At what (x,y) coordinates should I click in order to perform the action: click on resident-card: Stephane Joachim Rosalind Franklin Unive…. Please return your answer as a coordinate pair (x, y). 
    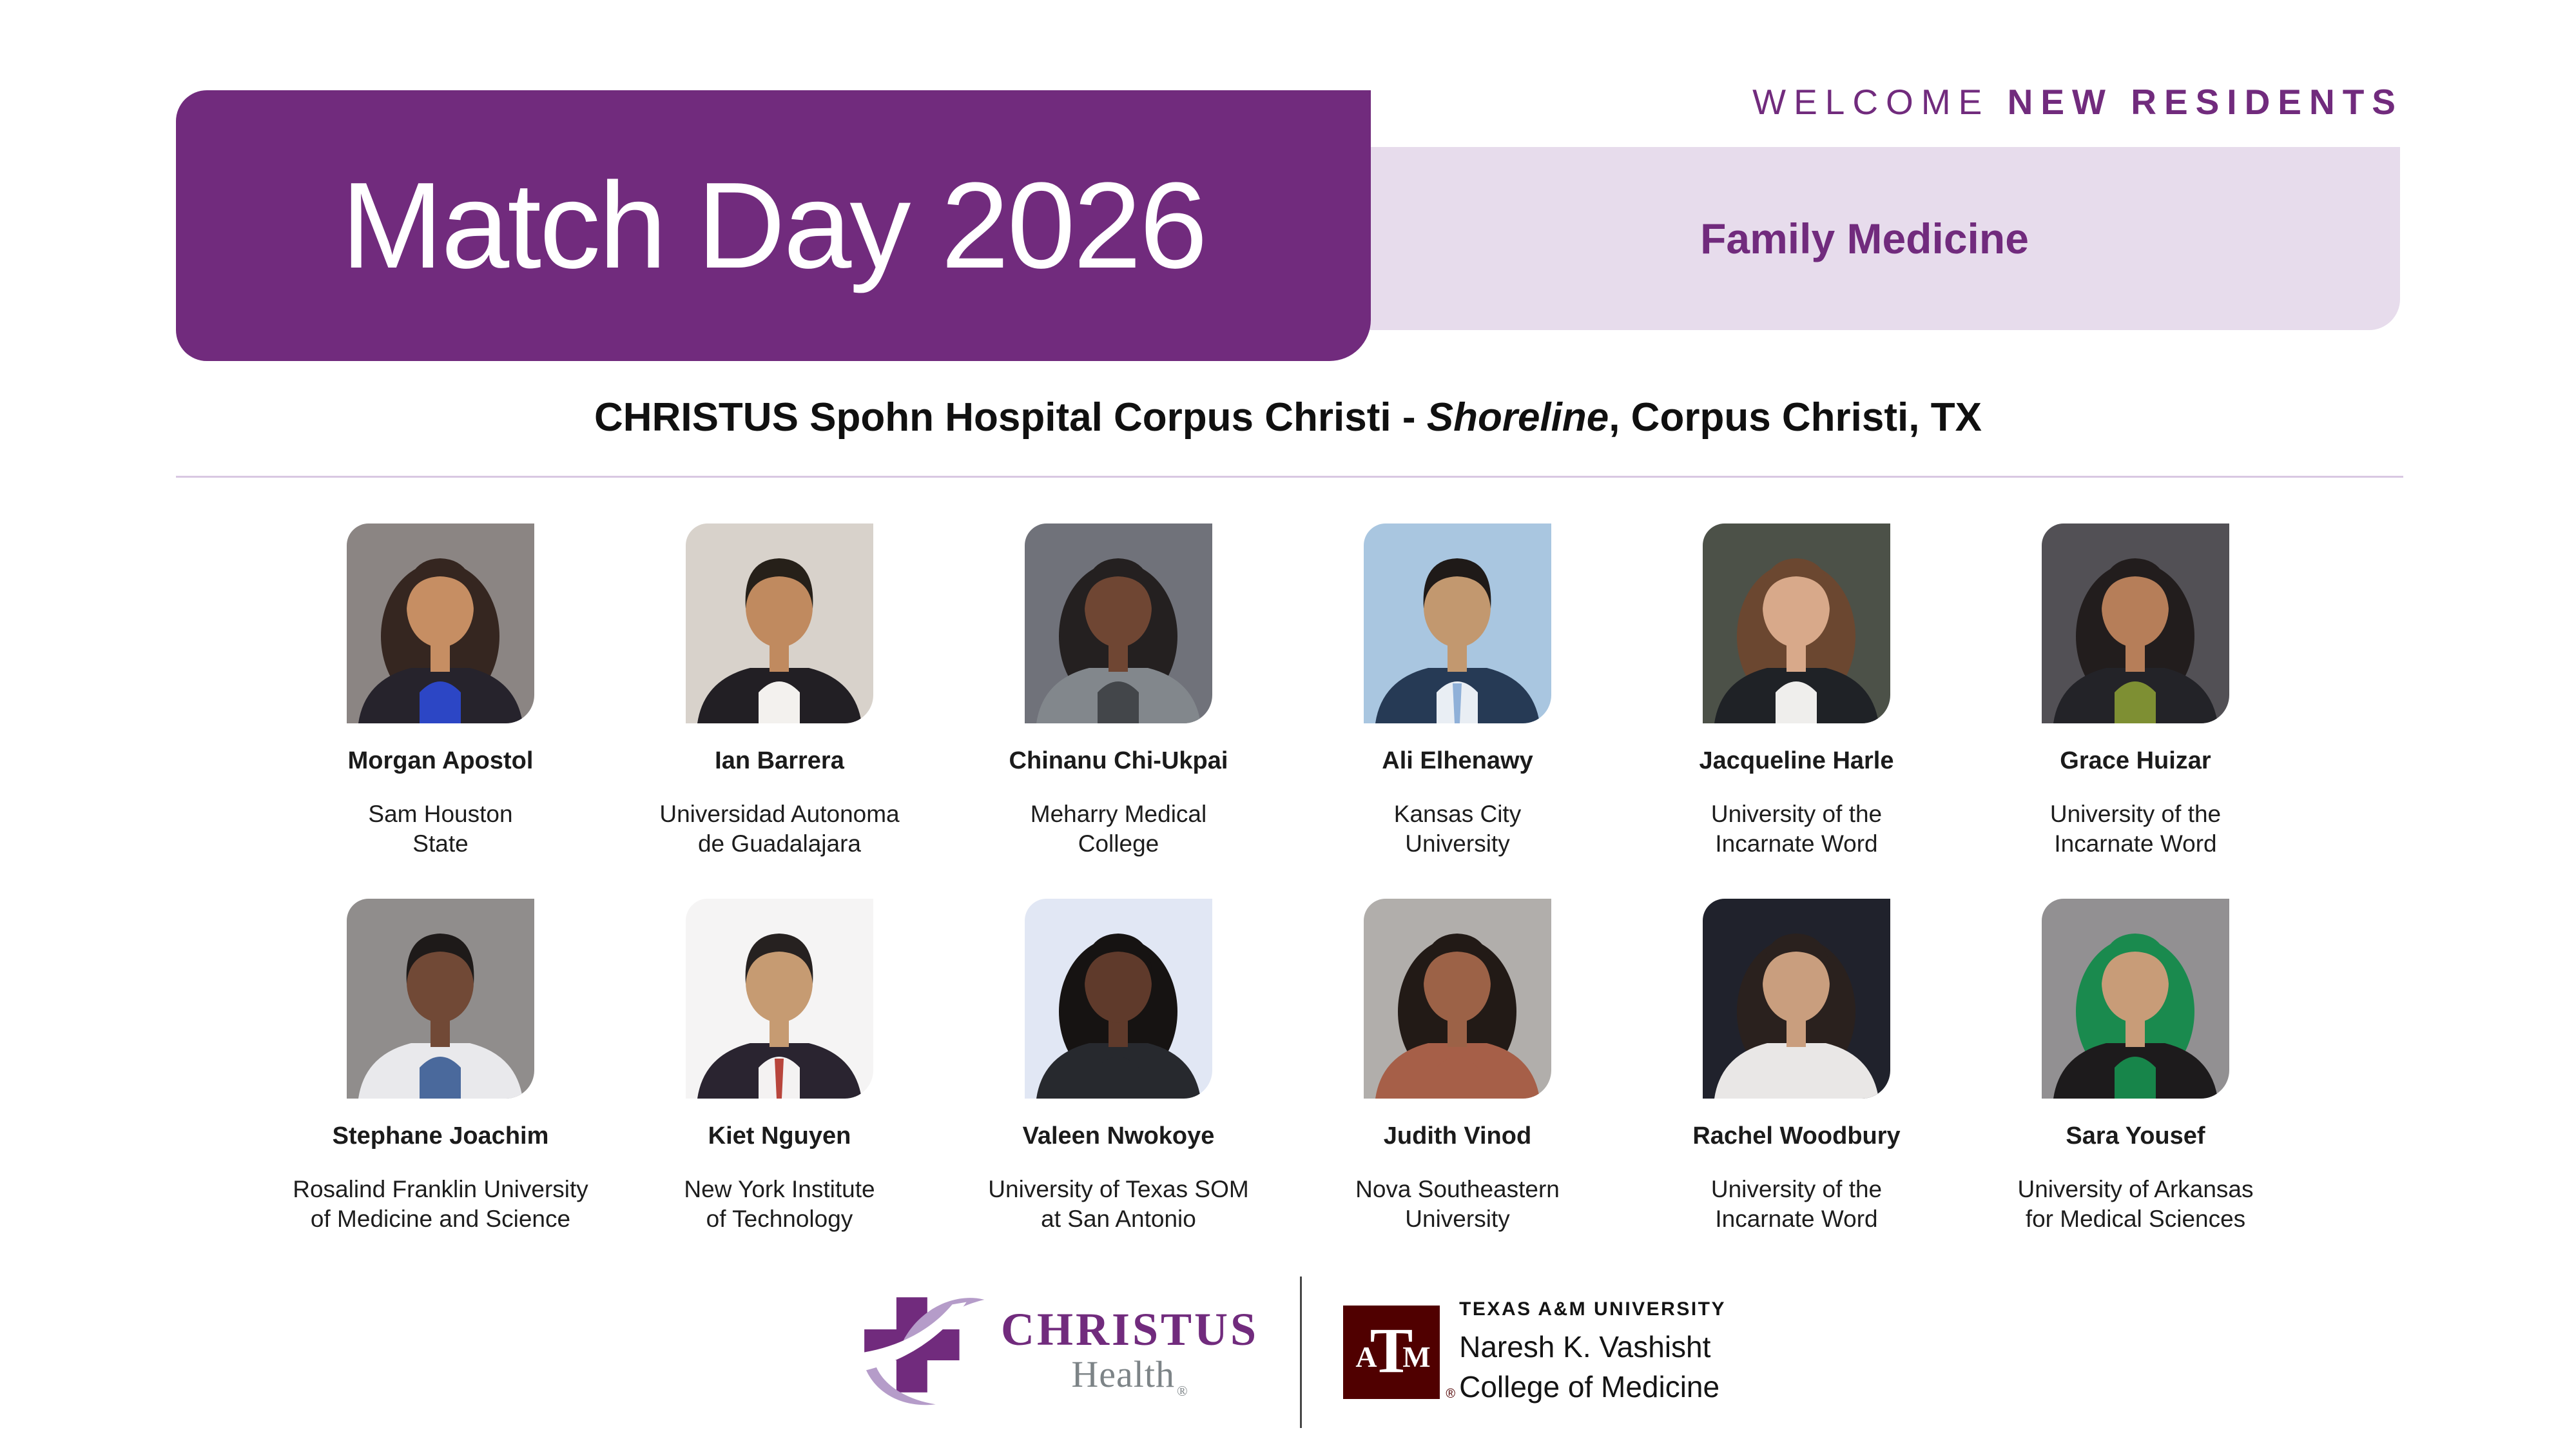
    Looking at the image, I should click on (440, 1066).